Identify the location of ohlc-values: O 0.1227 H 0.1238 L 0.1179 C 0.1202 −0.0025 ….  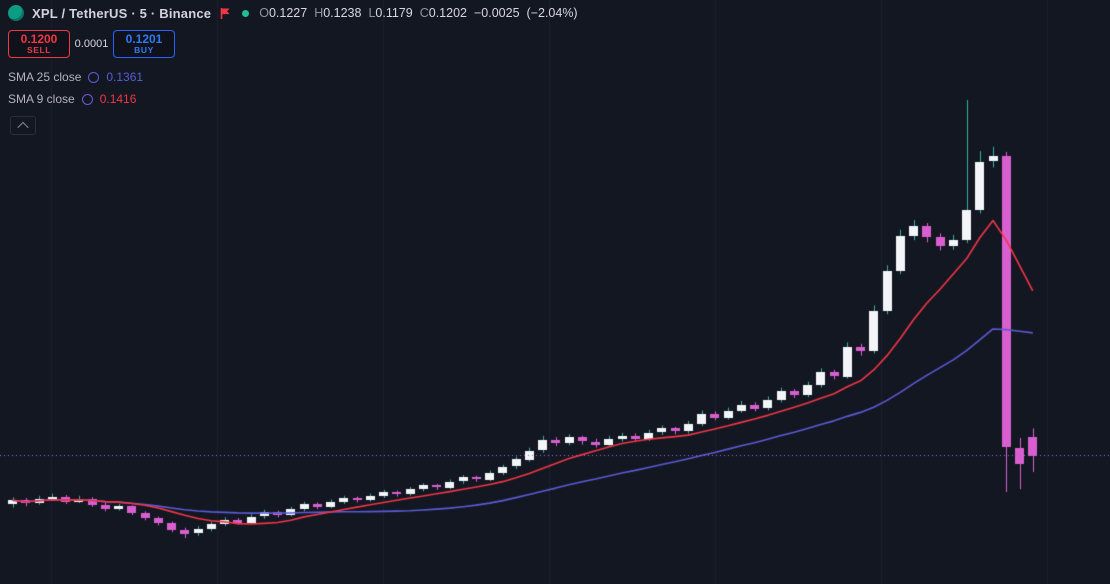
(418, 13).